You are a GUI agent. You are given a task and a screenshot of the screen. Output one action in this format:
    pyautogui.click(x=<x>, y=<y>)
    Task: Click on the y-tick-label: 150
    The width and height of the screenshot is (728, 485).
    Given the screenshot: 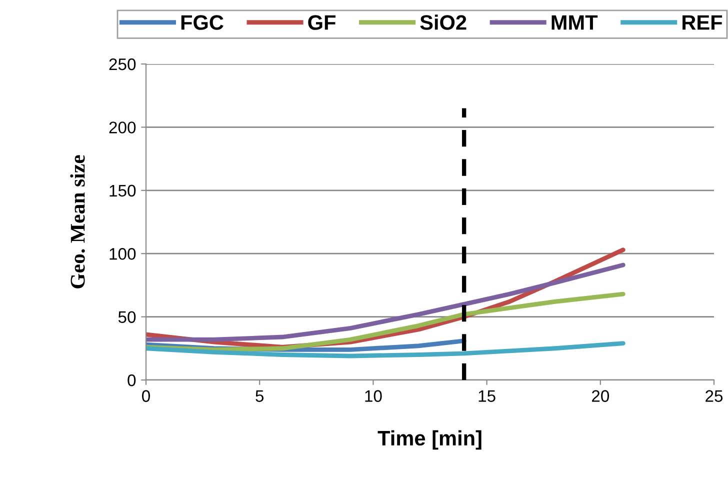 What is the action you would take?
    pyautogui.click(x=123, y=190)
    